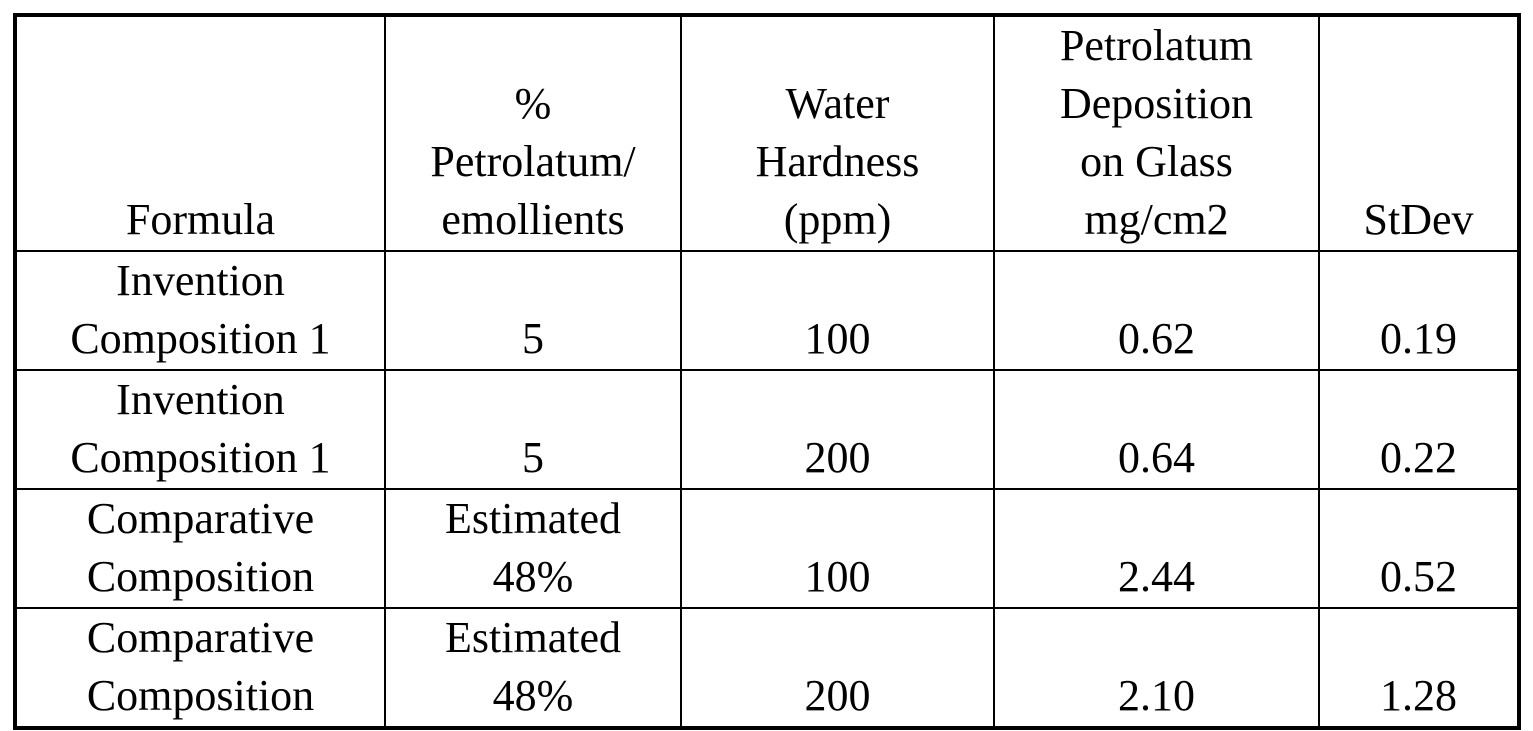  Describe the element at coordinates (200, 133) in the screenshot. I see `header-cell: Formula` at that location.